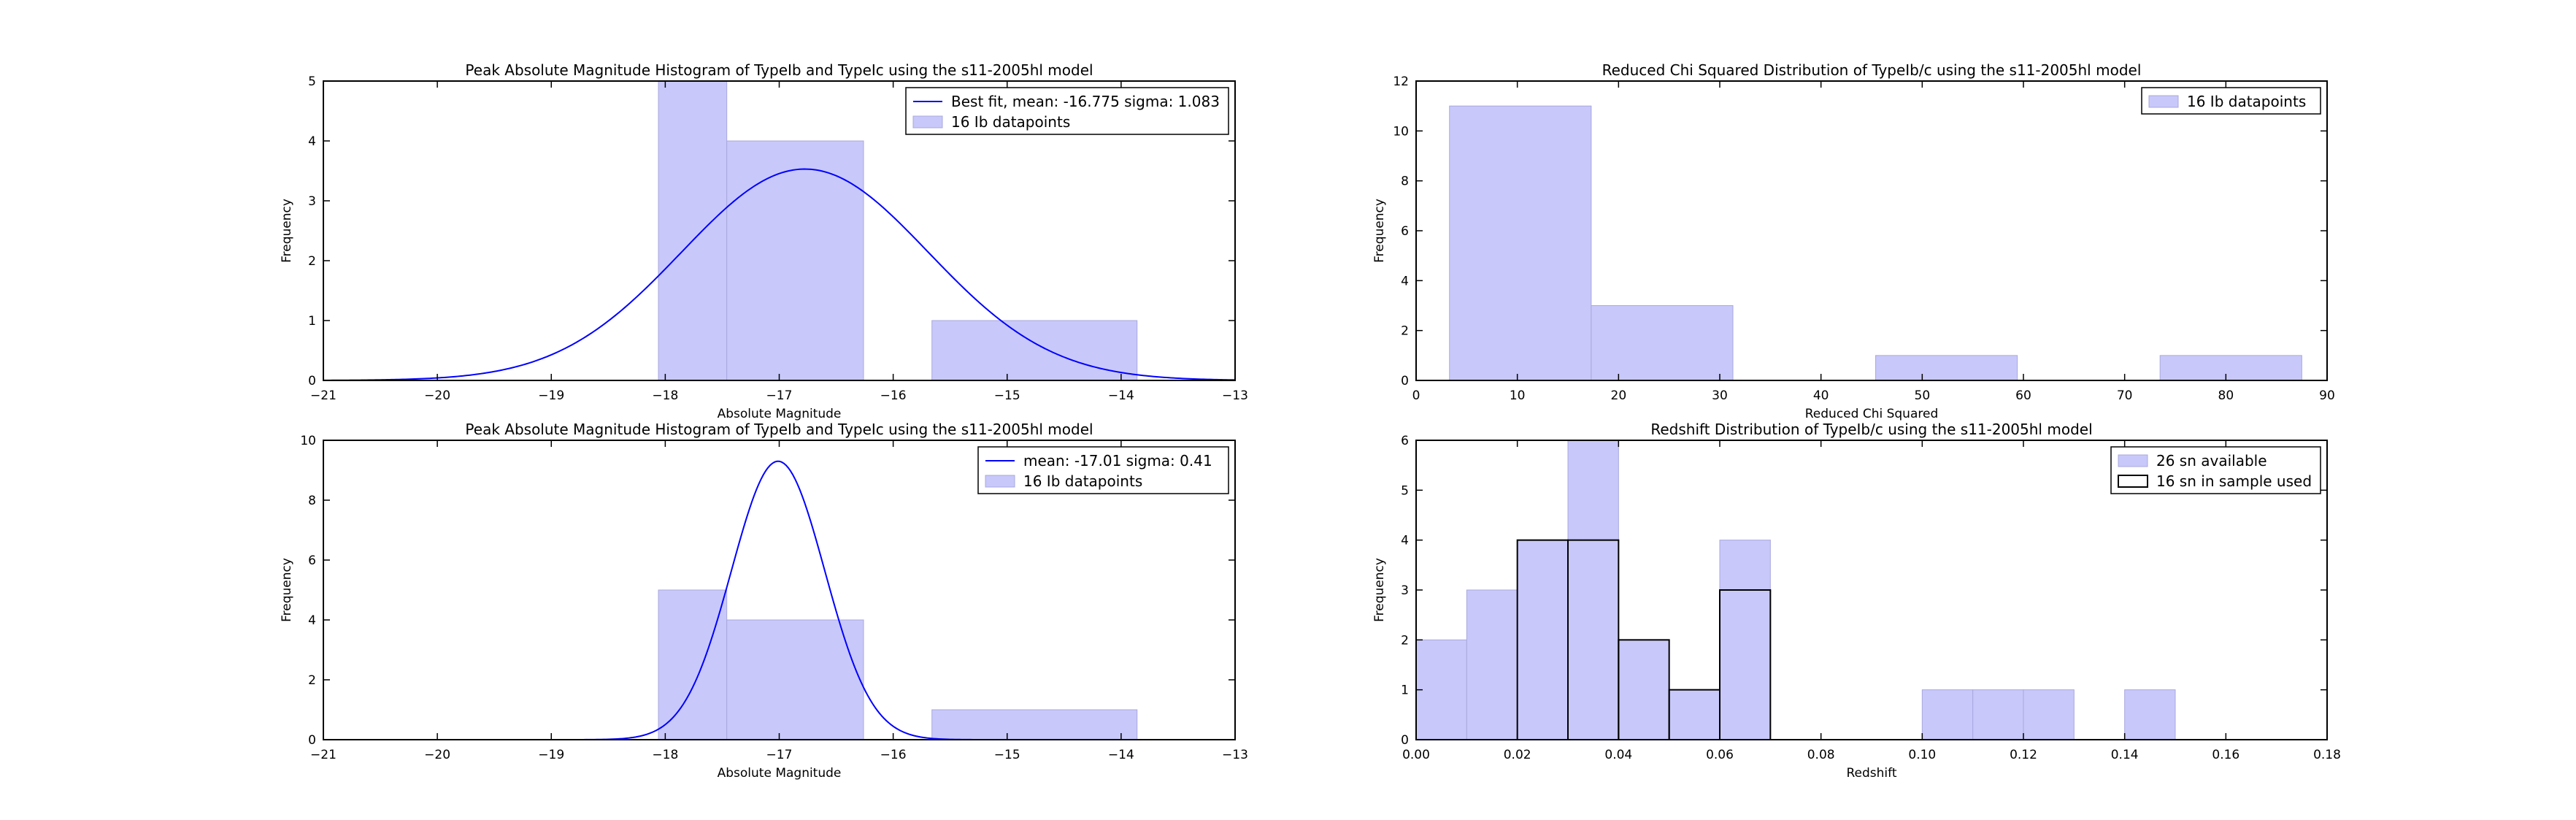 The height and width of the screenshot is (820, 2576). What do you see at coordinates (1235, 755) in the screenshot?
I see `x-tick-label: −13` at bounding box center [1235, 755].